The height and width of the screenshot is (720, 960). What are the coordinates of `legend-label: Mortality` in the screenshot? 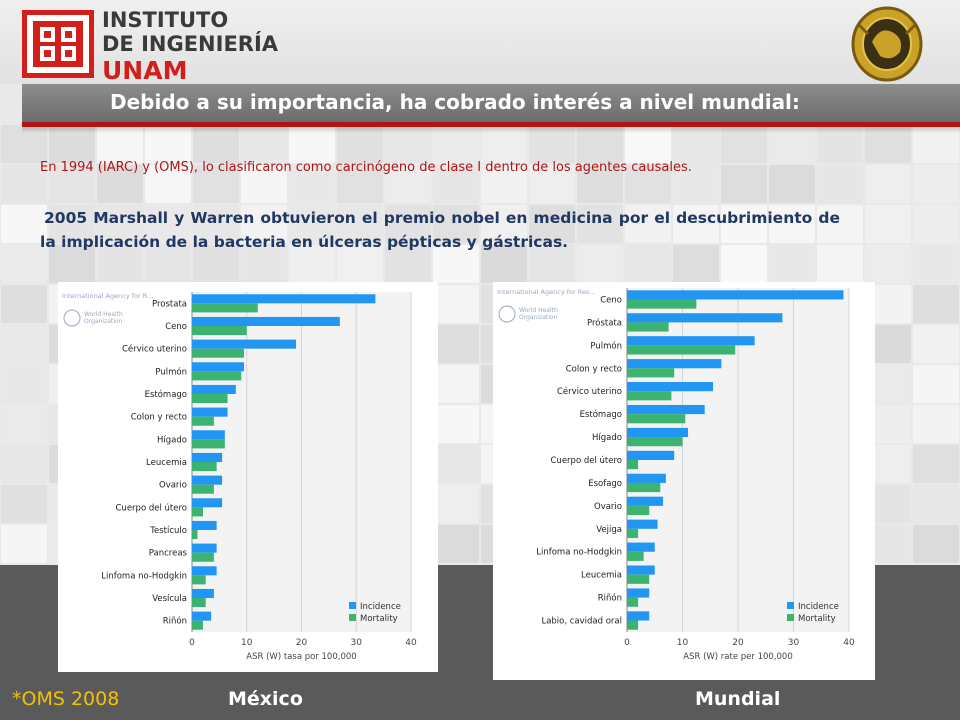 It's located at (817, 619).